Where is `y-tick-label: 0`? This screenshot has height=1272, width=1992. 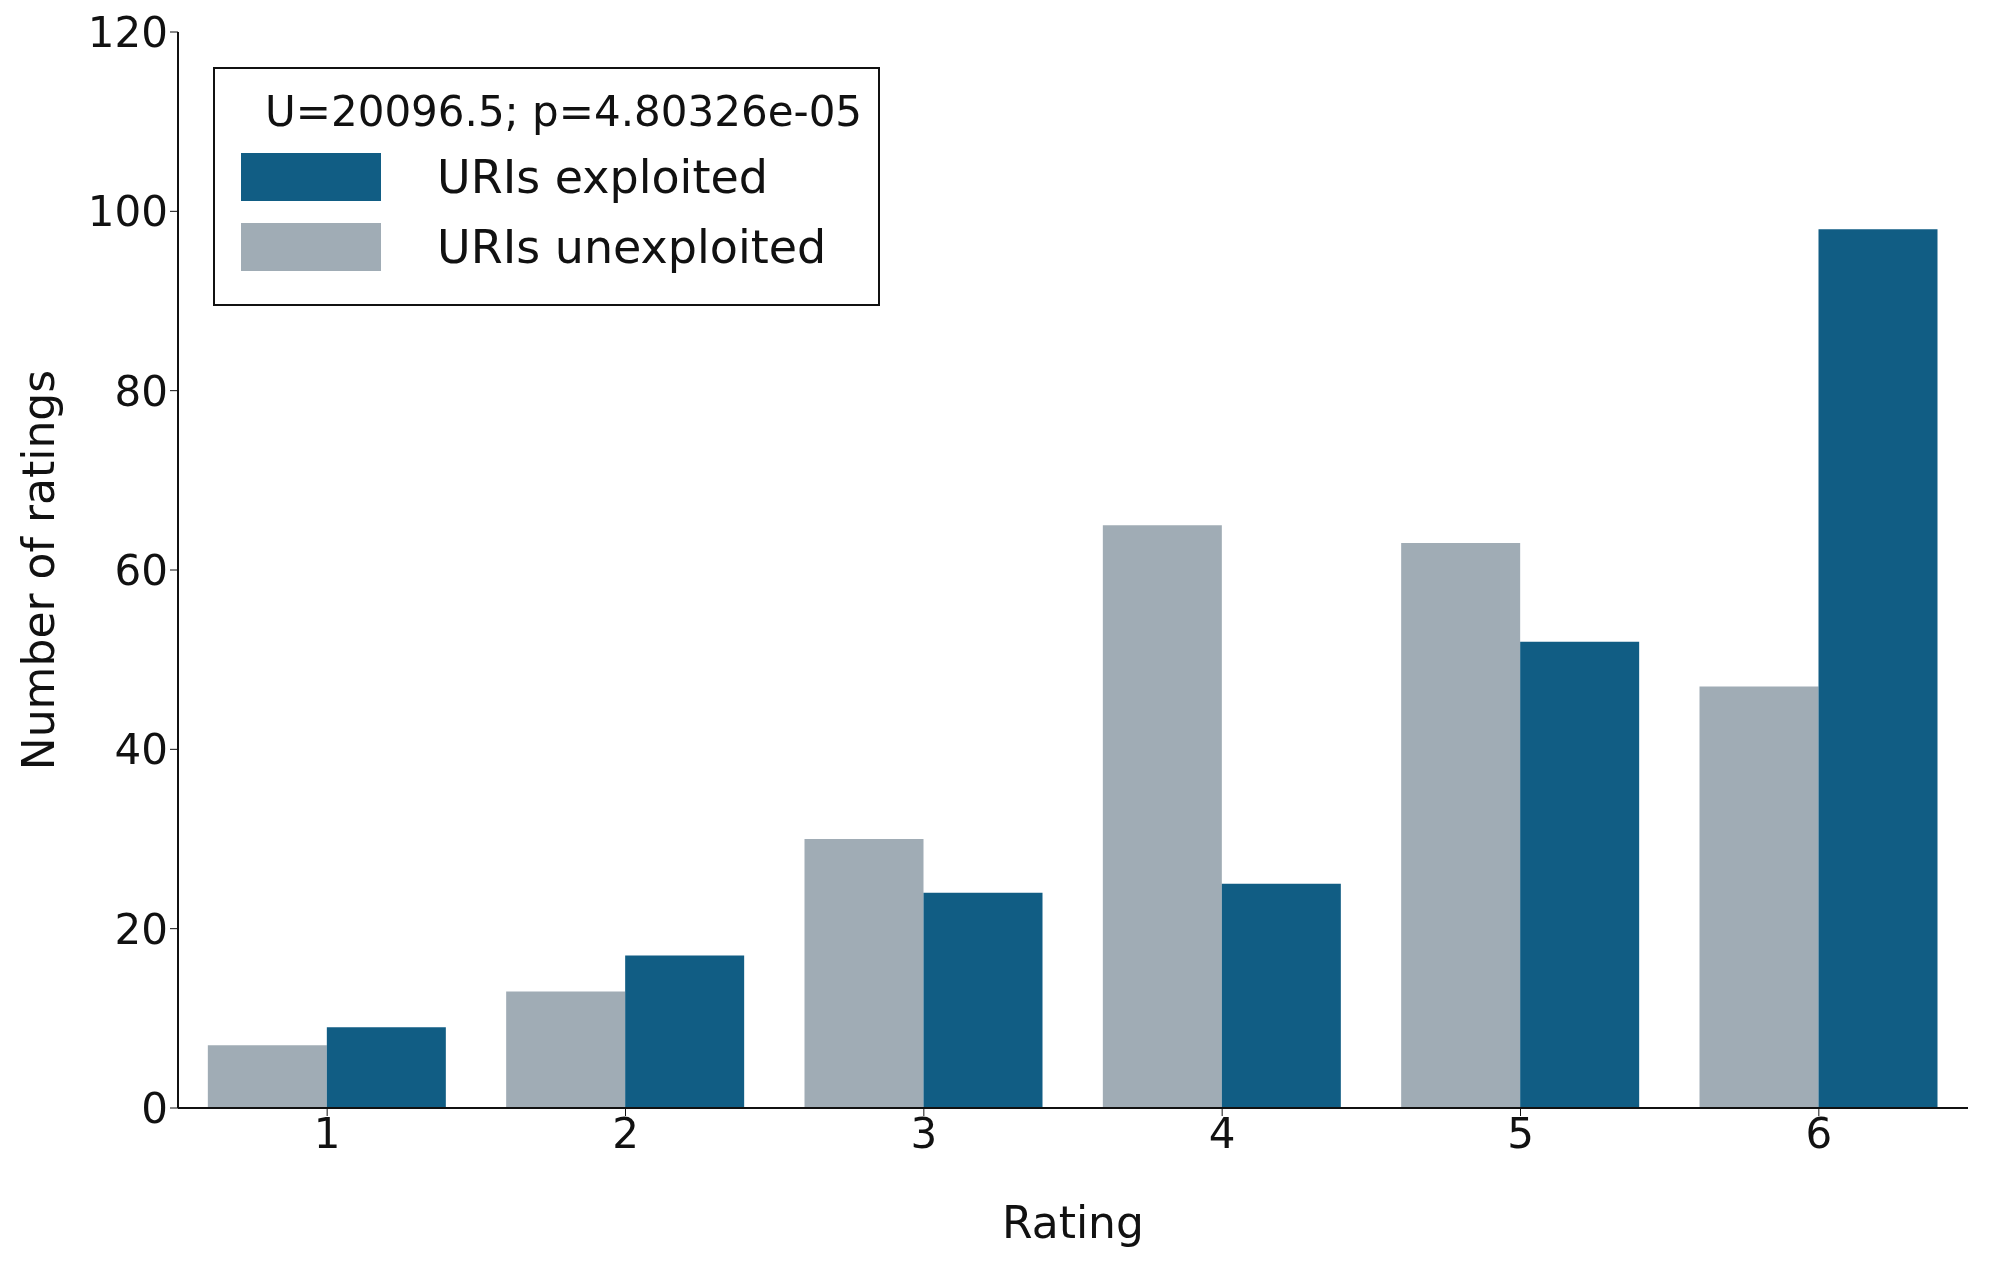
y-tick-label: 0 is located at coordinates (154, 1108).